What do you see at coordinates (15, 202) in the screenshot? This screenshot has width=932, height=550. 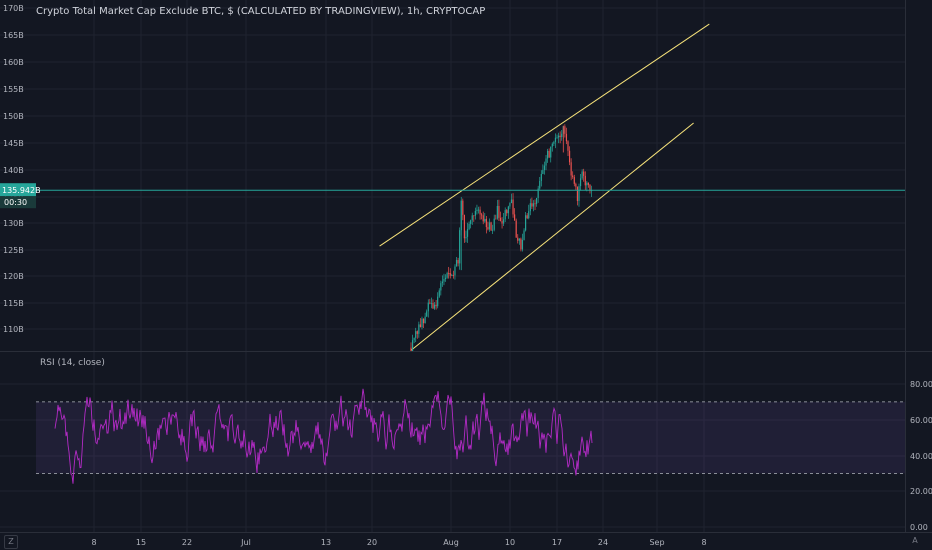 I see `countdown-value: 00:30` at bounding box center [15, 202].